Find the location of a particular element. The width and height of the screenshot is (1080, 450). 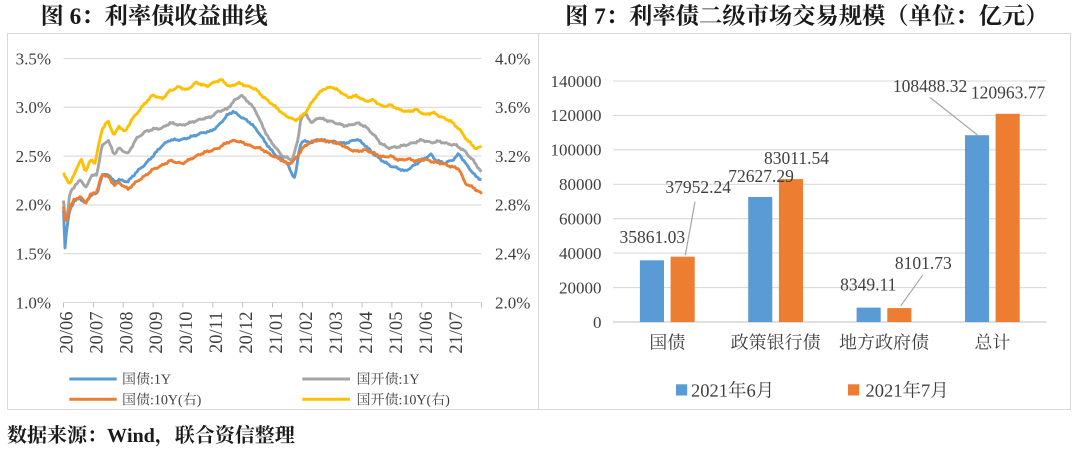

svg-text: 21/04 is located at coordinates (367, 333).